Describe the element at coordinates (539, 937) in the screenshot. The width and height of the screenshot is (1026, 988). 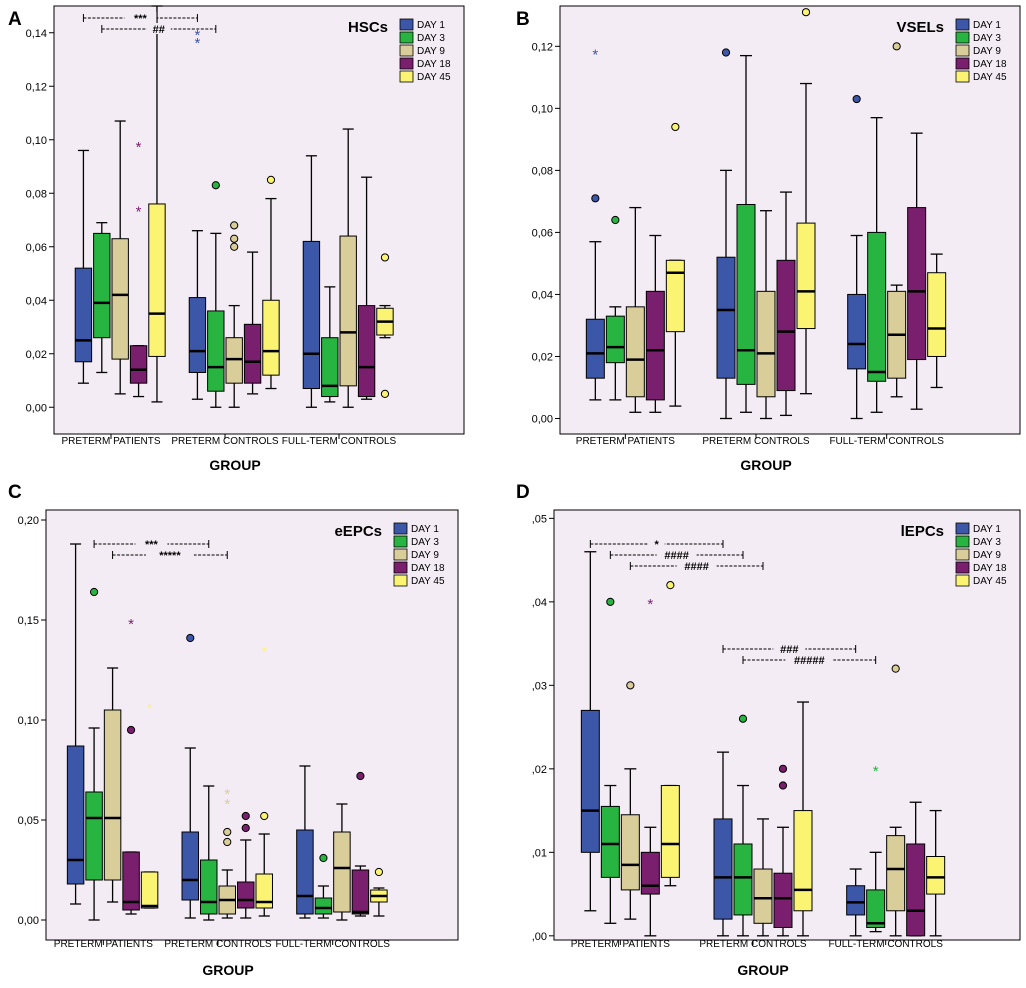
I see `y-tick-label: ,00` at that location.